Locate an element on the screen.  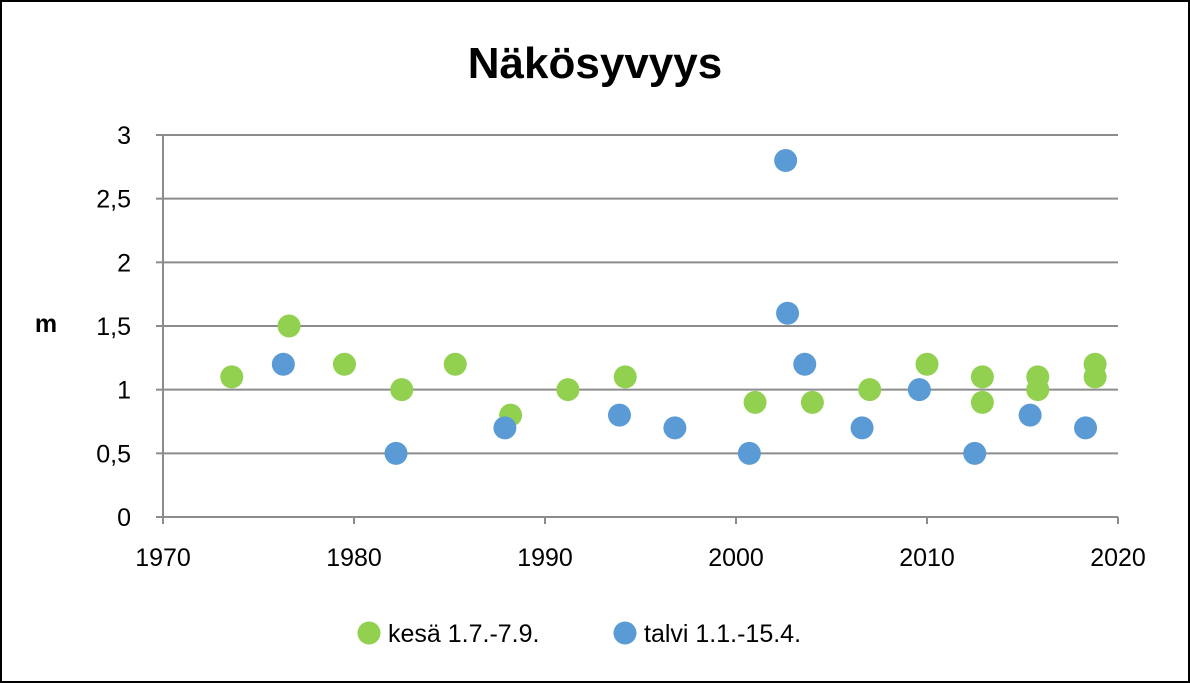
y-tick-label: 1,5 is located at coordinates (113, 327).